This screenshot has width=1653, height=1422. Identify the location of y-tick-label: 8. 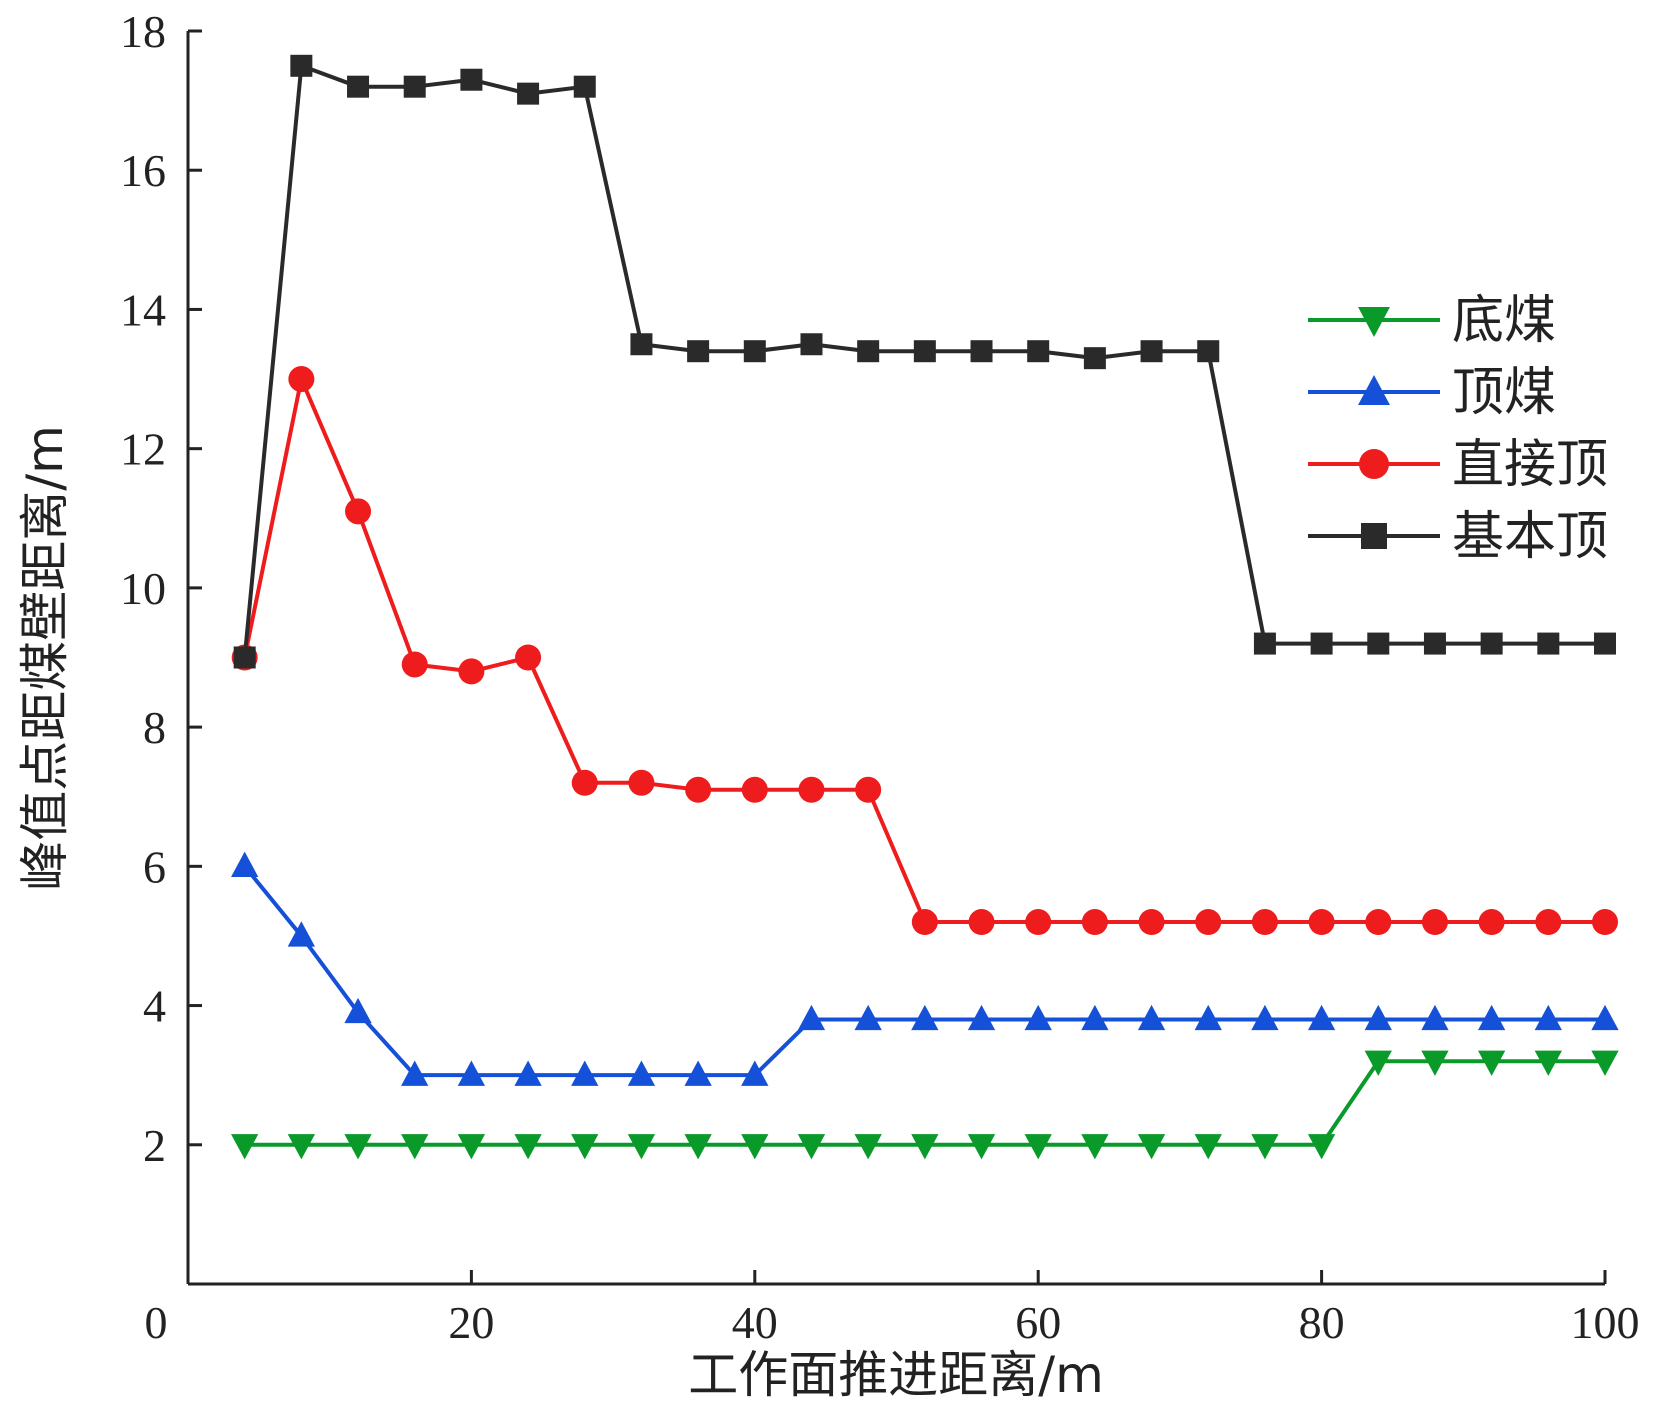
(154, 727).